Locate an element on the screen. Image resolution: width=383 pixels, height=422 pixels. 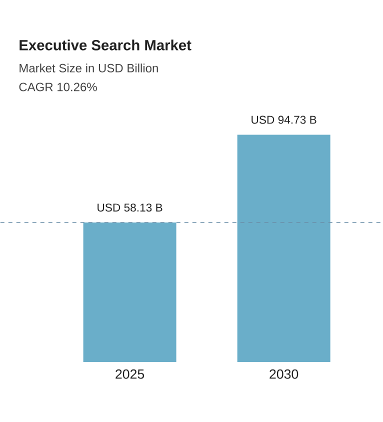
data-label: USD 58.13 B is located at coordinates (130, 208).